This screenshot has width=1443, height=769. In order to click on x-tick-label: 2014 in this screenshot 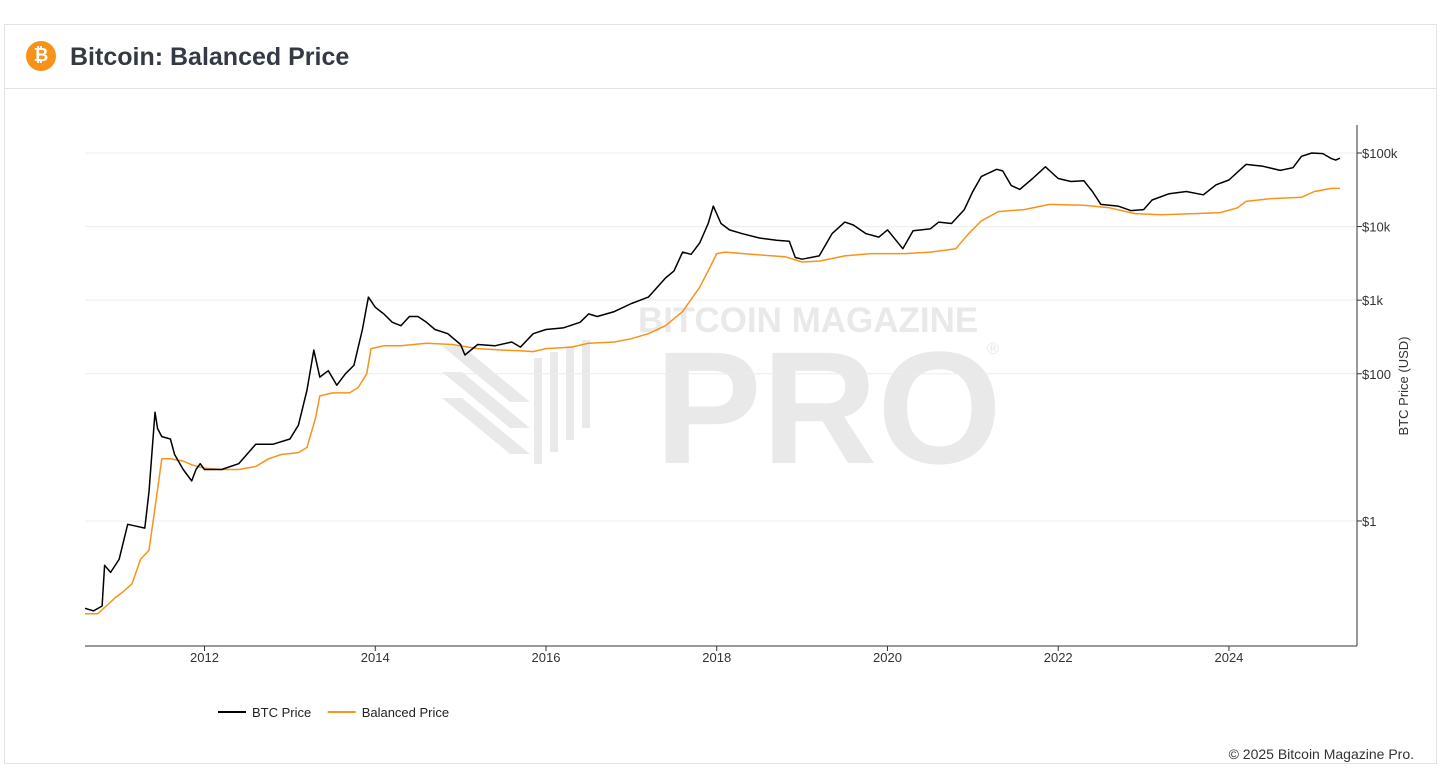, I will do `click(375, 657)`.